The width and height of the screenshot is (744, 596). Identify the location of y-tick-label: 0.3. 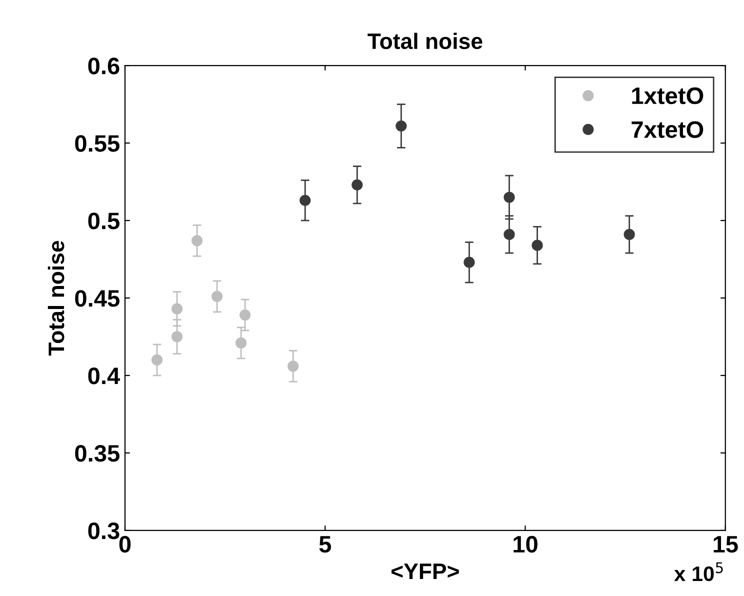
(104, 531).